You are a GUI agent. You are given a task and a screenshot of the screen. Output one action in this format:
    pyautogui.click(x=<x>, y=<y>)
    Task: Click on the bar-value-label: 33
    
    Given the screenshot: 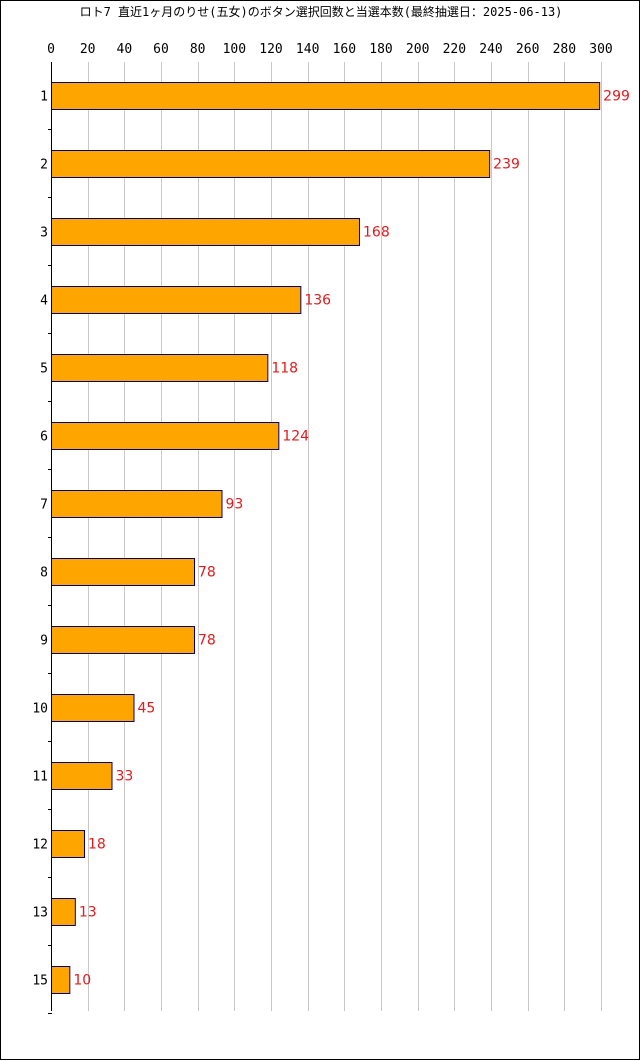 What is the action you would take?
    pyautogui.click(x=125, y=777)
    